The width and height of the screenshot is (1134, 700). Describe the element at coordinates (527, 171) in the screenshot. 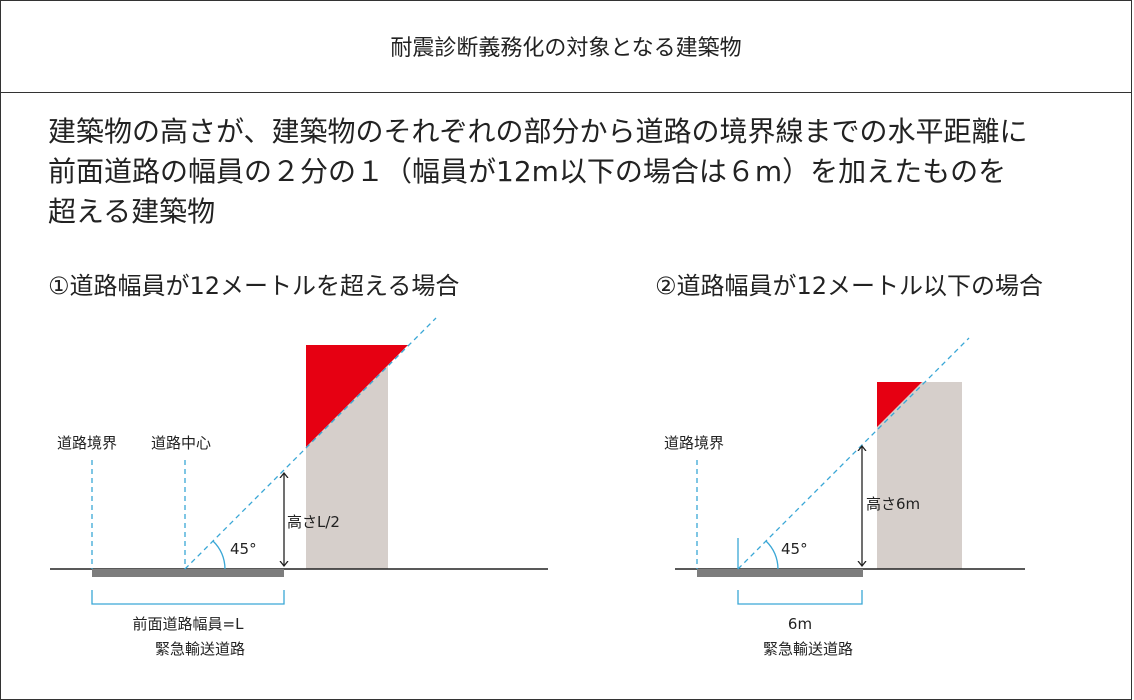

I see `description-line-2: 前面道路の幅員の２分の１（幅員が12m以下の場合は６m）を加えたものを` at that location.